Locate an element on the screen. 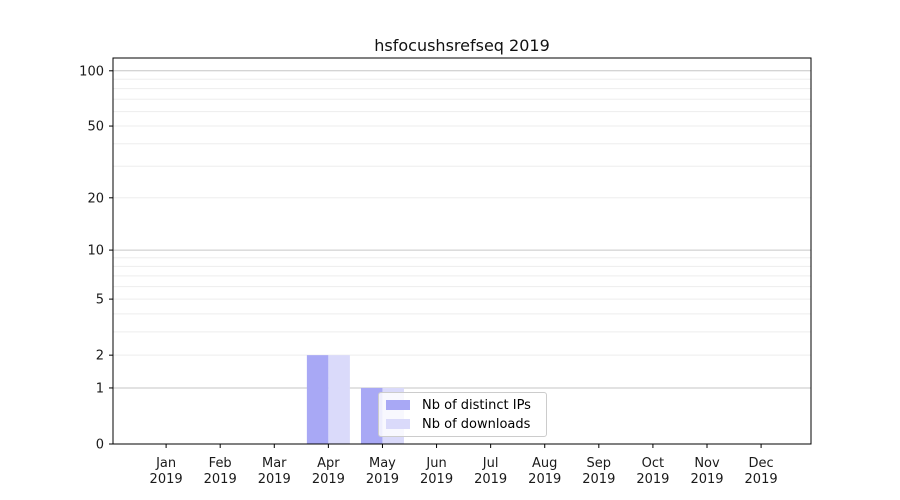 The image size is (900, 500). x-tick-label-month: Aug is located at coordinates (544, 463).